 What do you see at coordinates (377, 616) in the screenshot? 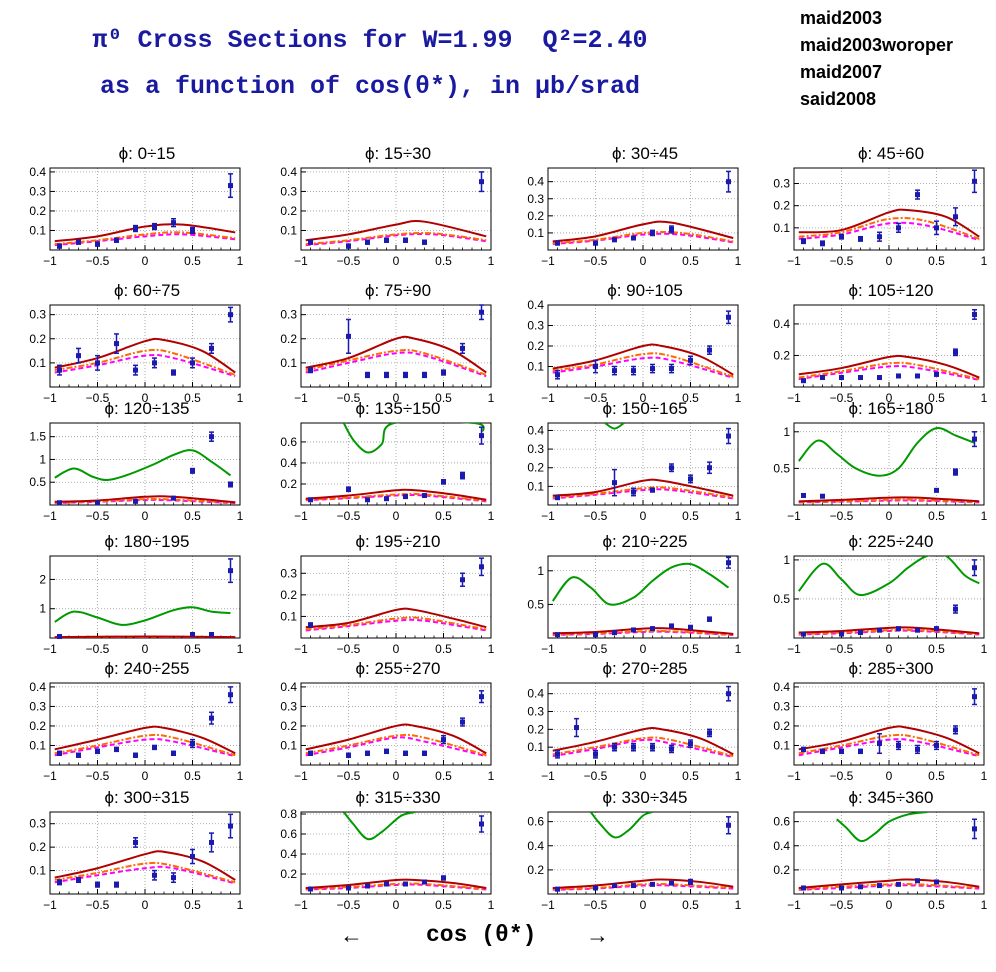
I see `panel-13: −1 −0.5 0 0.5 1 0.1 0.2 0.3 ϕ: 195÷210` at bounding box center [377, 616].